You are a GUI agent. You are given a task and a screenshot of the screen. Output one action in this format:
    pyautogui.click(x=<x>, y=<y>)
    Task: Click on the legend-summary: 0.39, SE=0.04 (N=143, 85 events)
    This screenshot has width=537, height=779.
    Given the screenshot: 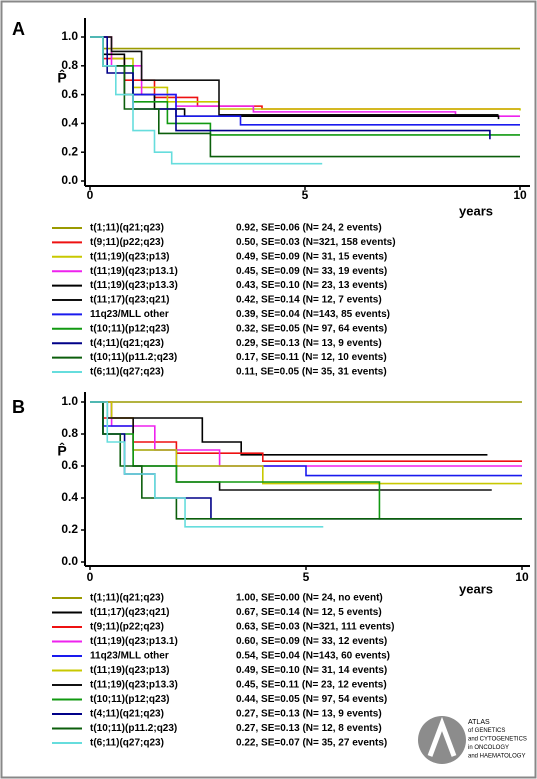 What is the action you would take?
    pyautogui.click(x=313, y=314)
    